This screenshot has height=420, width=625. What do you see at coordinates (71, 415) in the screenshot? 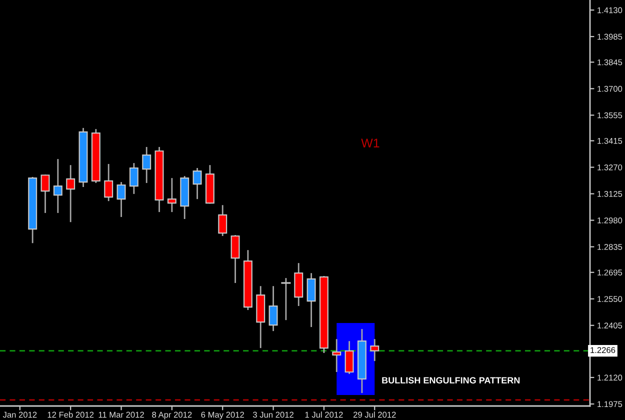
I see `x-tick-label: 12 Feb 2012` at bounding box center [71, 415].